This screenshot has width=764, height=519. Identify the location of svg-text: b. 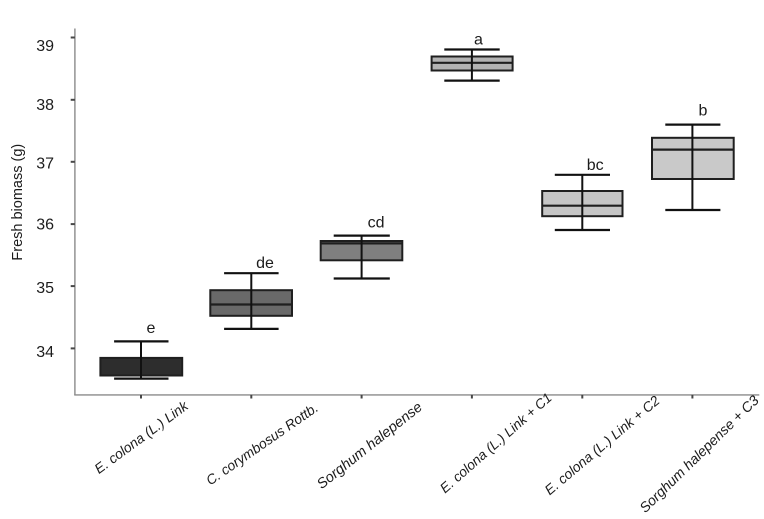
(703, 110).